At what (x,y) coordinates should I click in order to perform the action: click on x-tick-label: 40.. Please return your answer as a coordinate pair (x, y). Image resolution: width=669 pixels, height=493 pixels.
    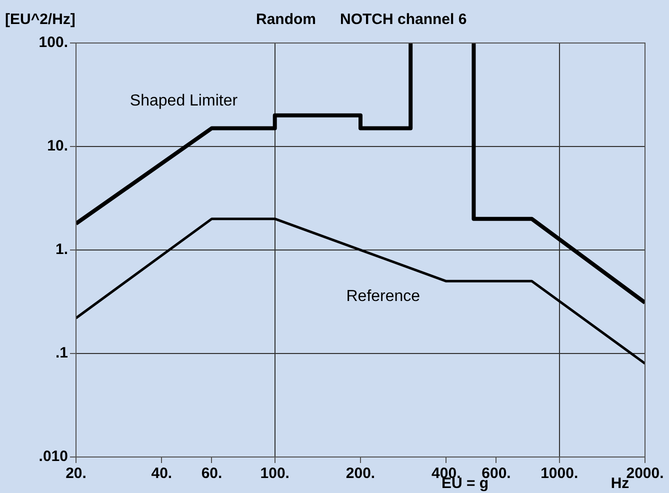
    Looking at the image, I should click on (161, 473).